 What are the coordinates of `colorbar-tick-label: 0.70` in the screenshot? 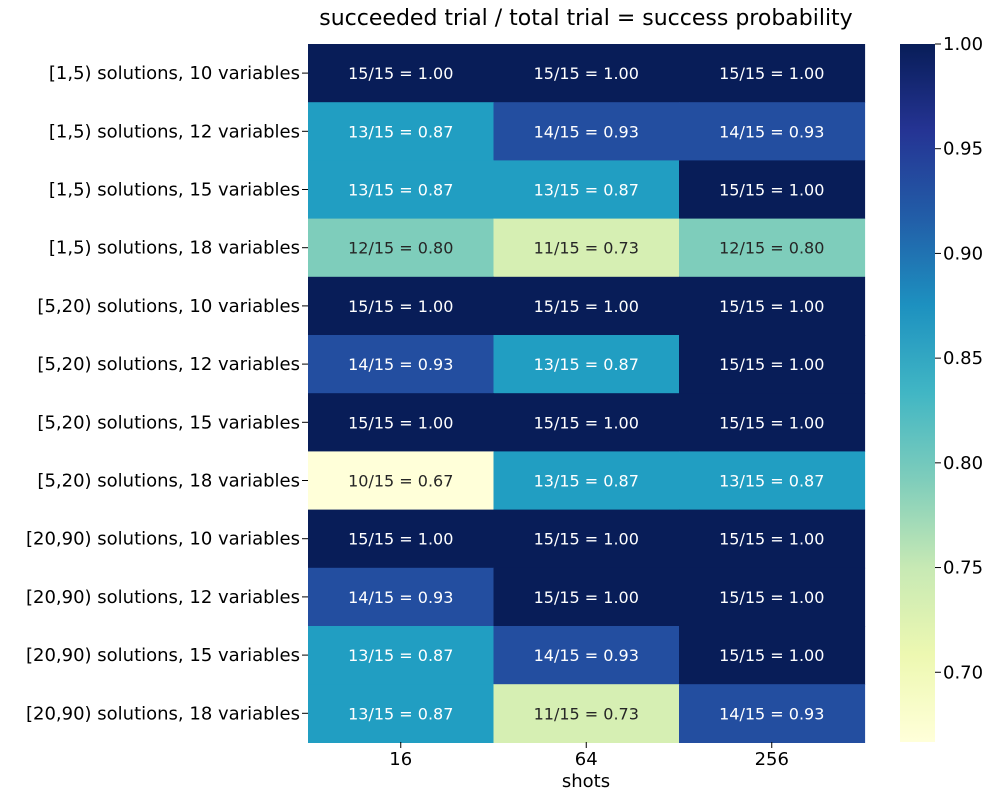 It's located at (963, 672).